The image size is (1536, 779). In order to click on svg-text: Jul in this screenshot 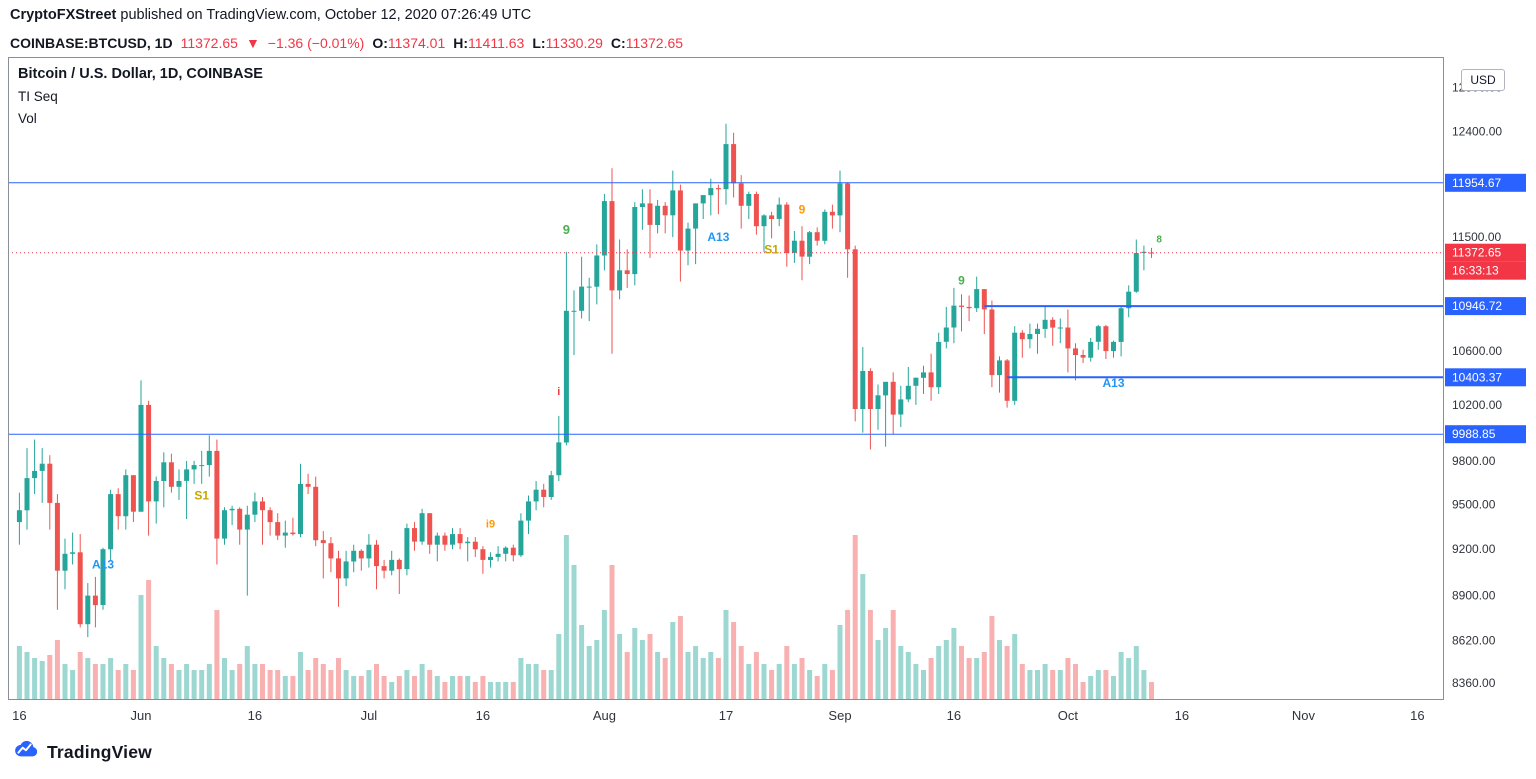, I will do `click(369, 715)`.